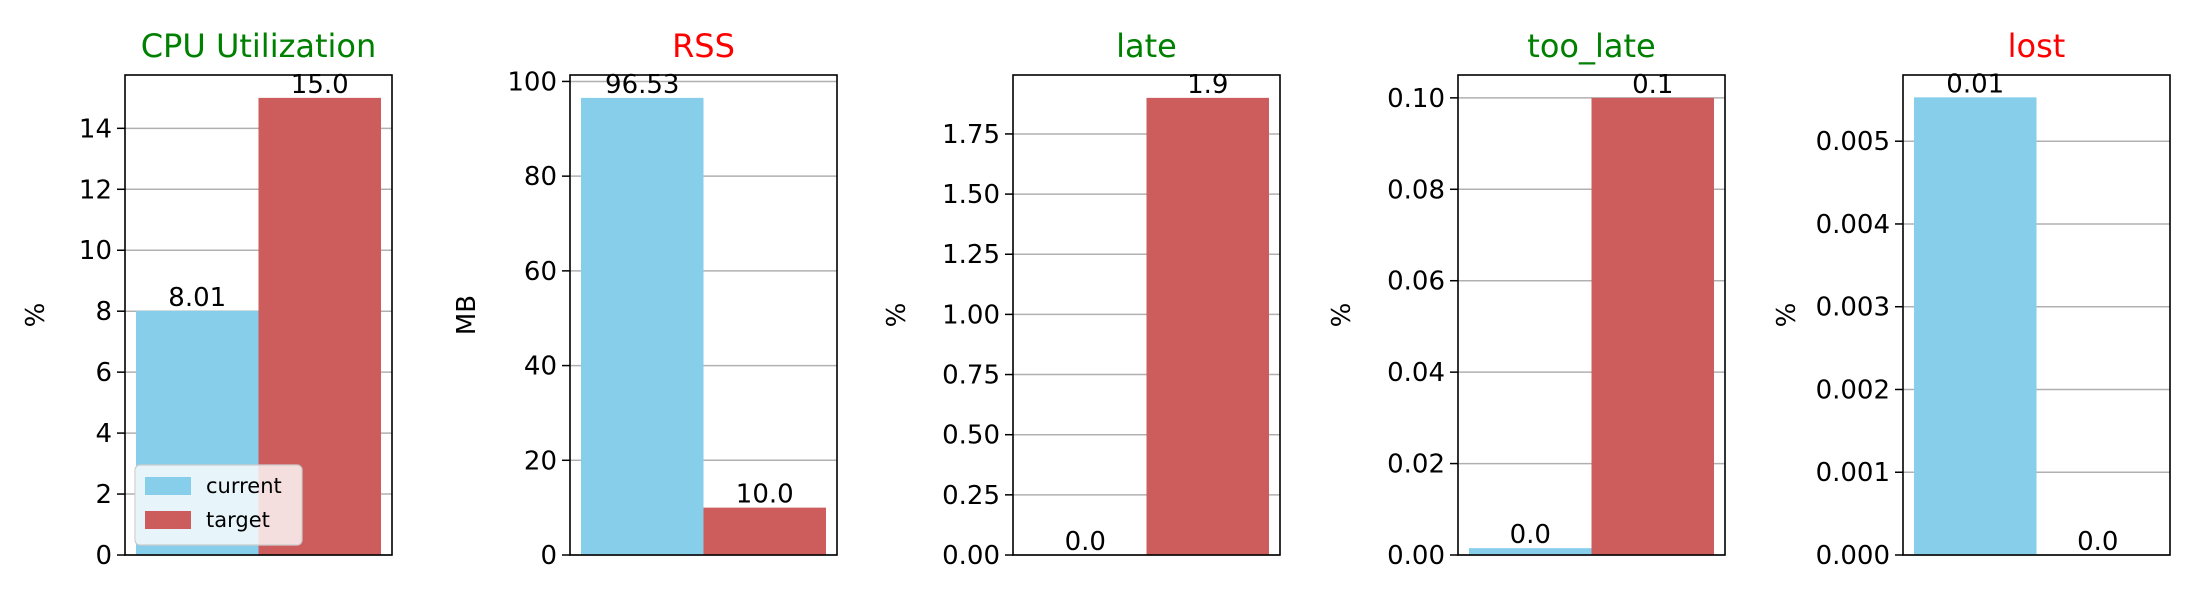 The height and width of the screenshot is (600, 2200). Describe the element at coordinates (2037, 46) in the screenshot. I see `panel-title: lost` at that location.